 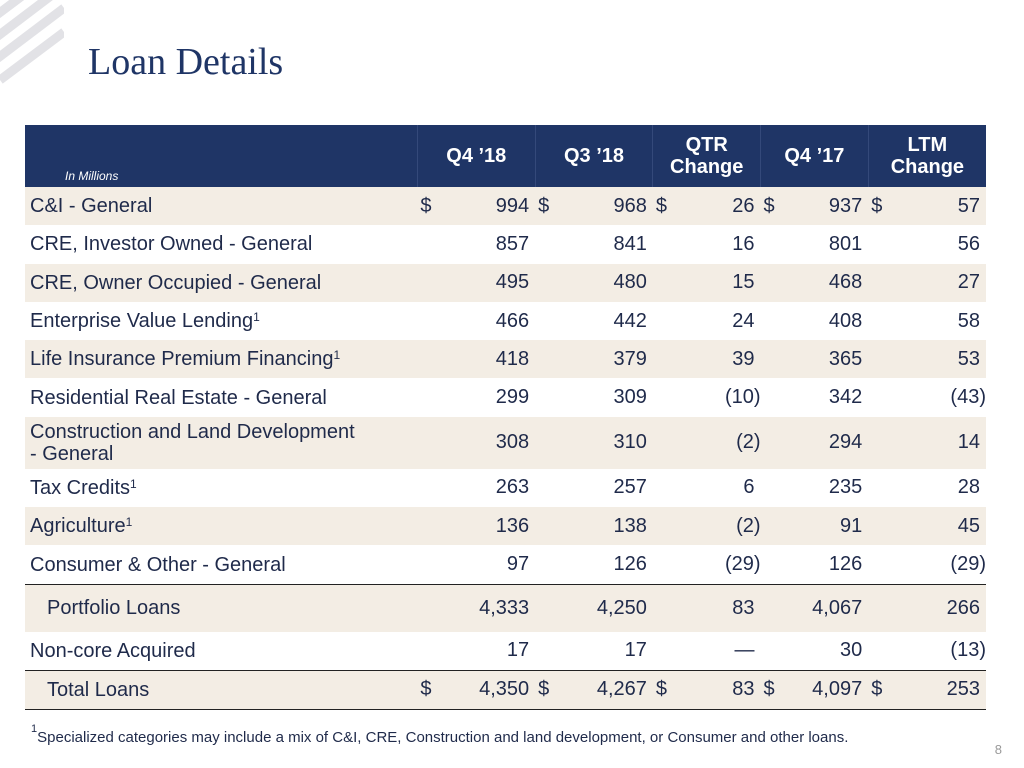 I want to click on value-q4-17: 408, so click(x=845, y=320).